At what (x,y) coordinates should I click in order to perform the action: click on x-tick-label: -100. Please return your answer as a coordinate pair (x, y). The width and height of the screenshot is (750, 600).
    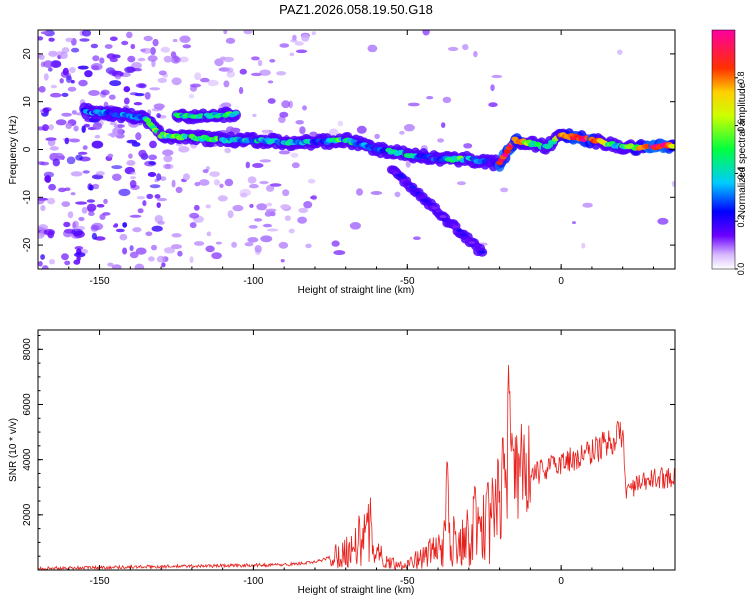
    Looking at the image, I should click on (253, 581).